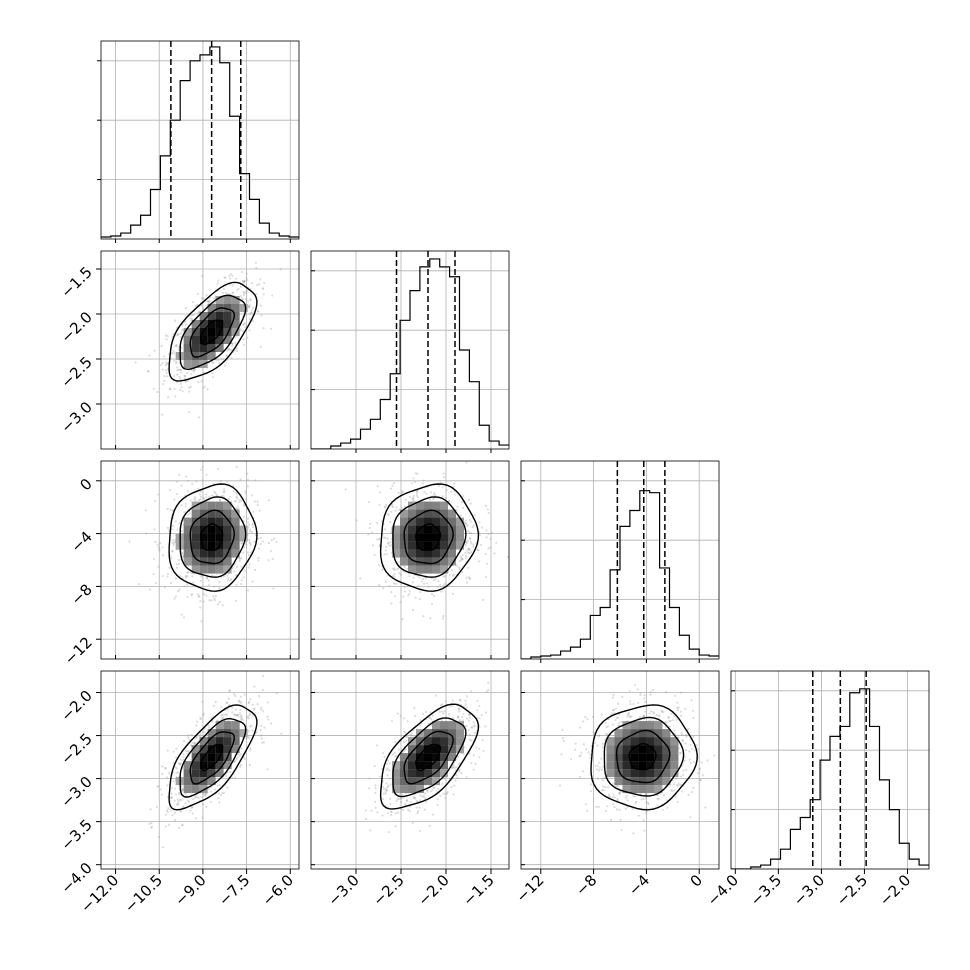  Describe the element at coordinates (200, 140) in the screenshot. I see `panel-frame` at that location.